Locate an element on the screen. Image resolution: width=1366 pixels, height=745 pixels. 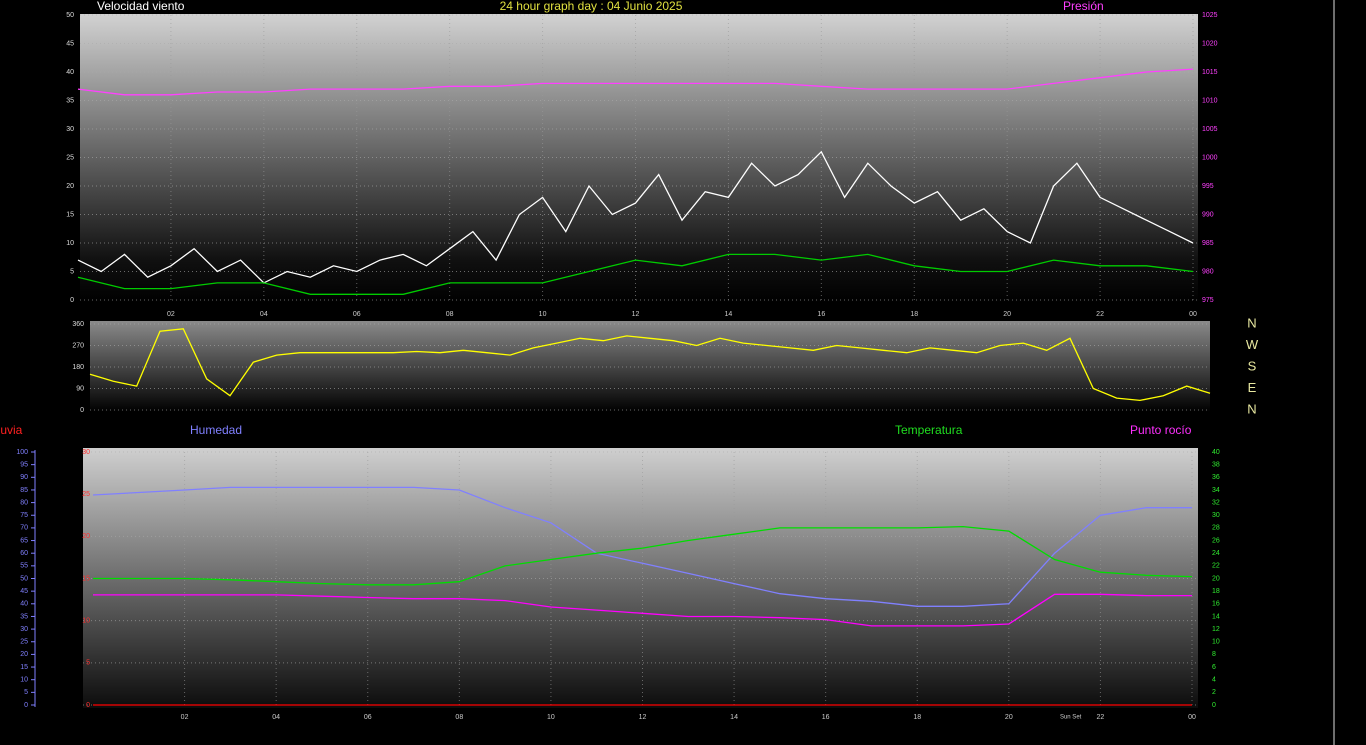
x-tick-label: 02 is located at coordinates (171, 314).